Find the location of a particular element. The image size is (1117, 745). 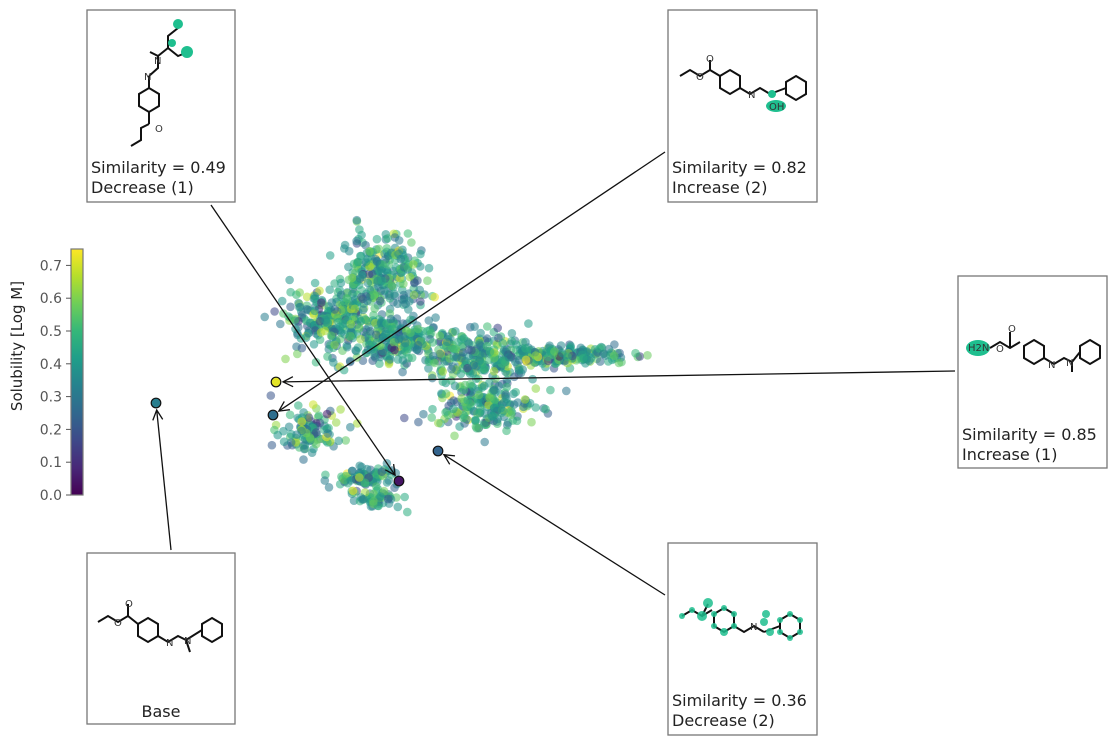

annotation-line: Similarity = 0.49 is located at coordinates (158, 167).